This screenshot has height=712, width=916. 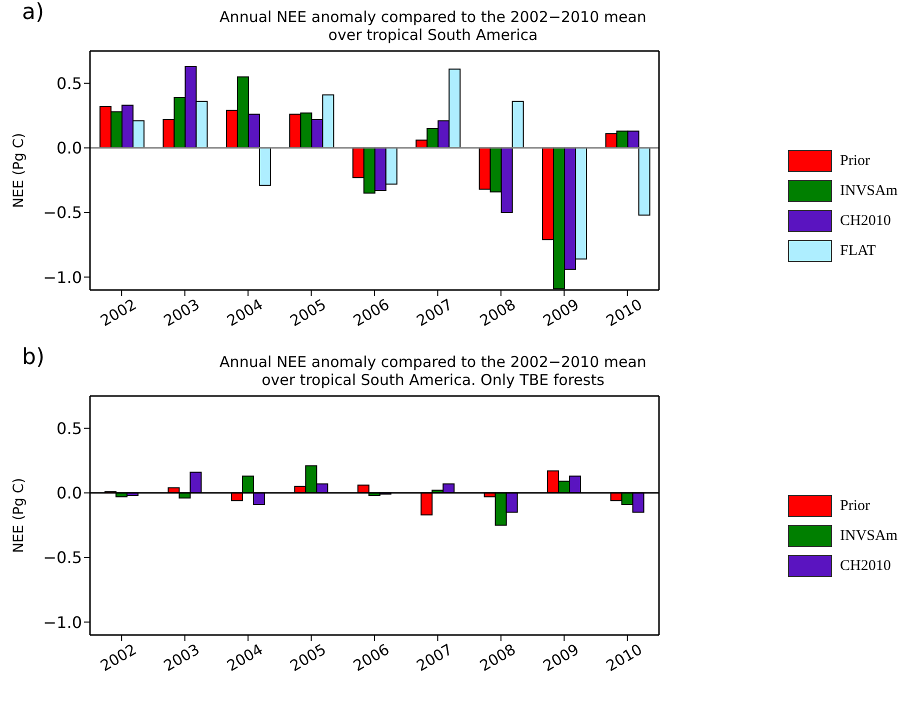 I want to click on text: a), so click(x=33, y=12).